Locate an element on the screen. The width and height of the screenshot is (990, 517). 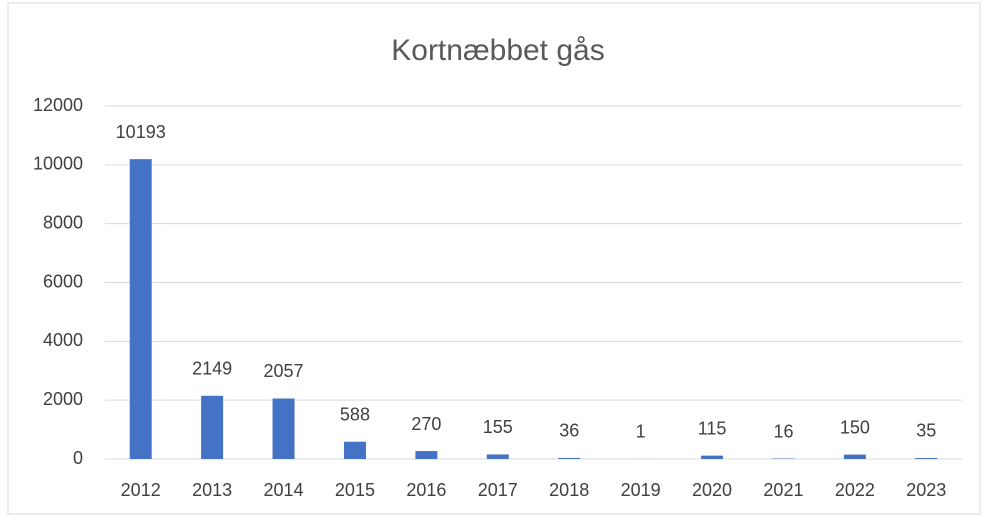
data-label: 16 is located at coordinates (783, 431).